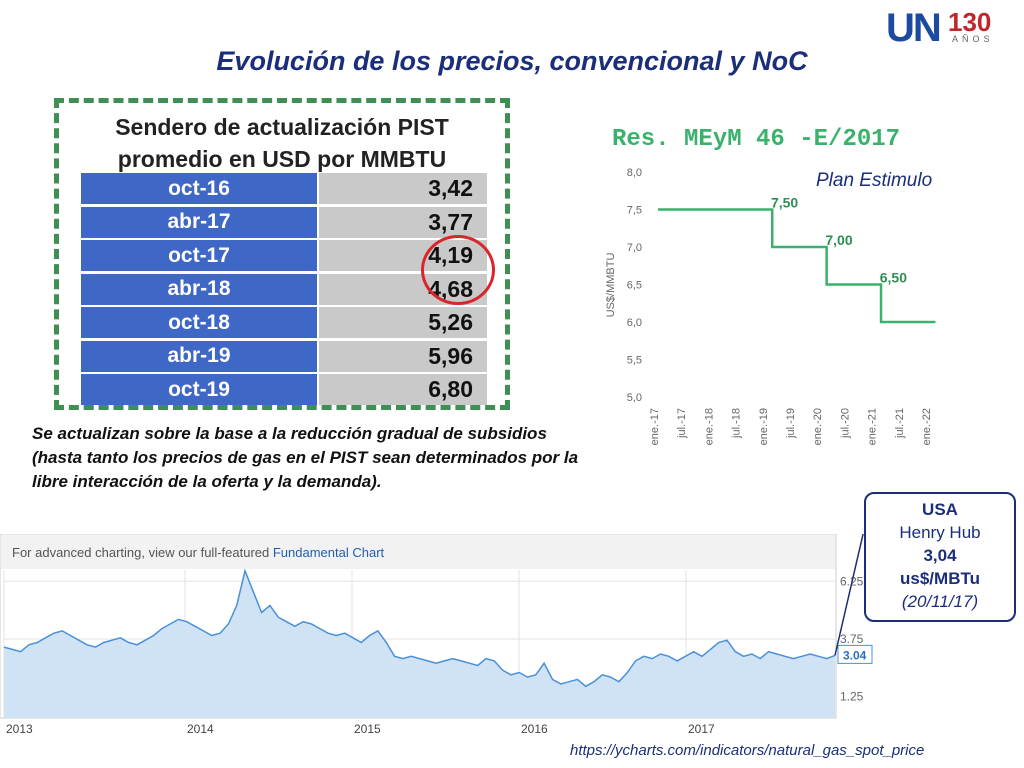 The height and width of the screenshot is (768, 1024). Describe the element at coordinates (200, 729) in the screenshot. I see `x-tick-label: 2014` at that location.